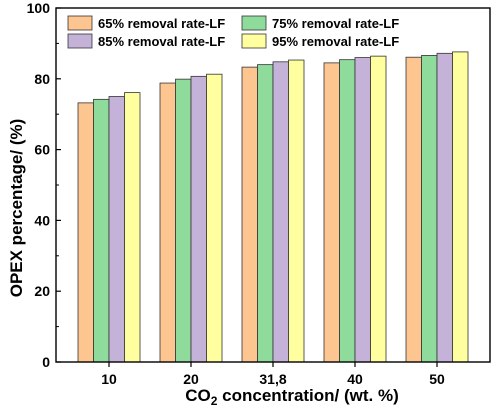 This screenshot has width=498, height=408. I want to click on x-tick-label: 50, so click(437, 379).